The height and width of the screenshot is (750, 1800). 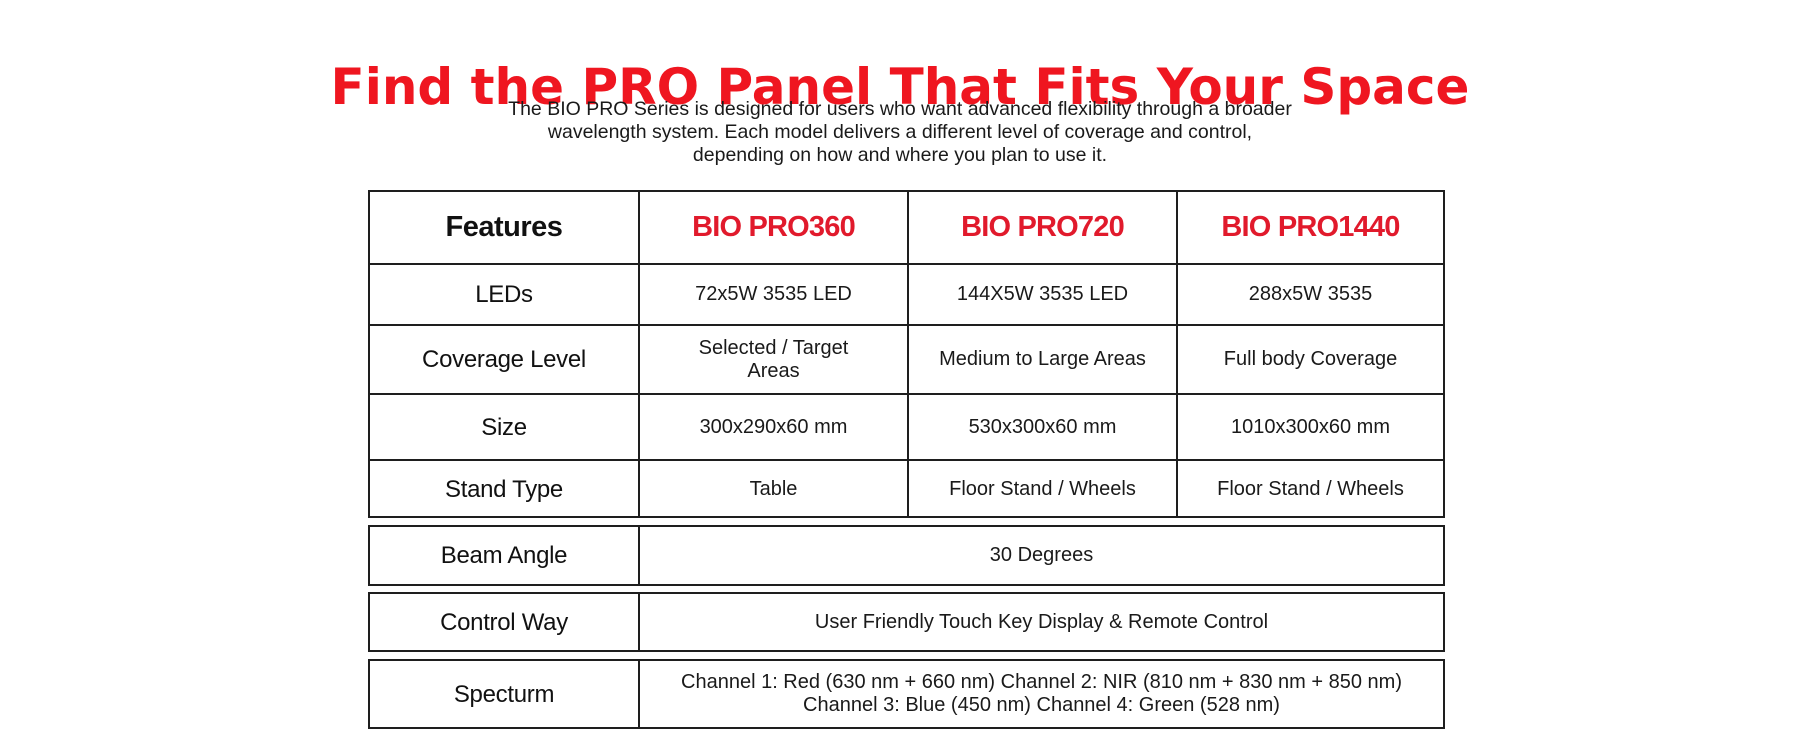 I want to click on table-cell: 288x5W 3535, so click(x=1309, y=294).